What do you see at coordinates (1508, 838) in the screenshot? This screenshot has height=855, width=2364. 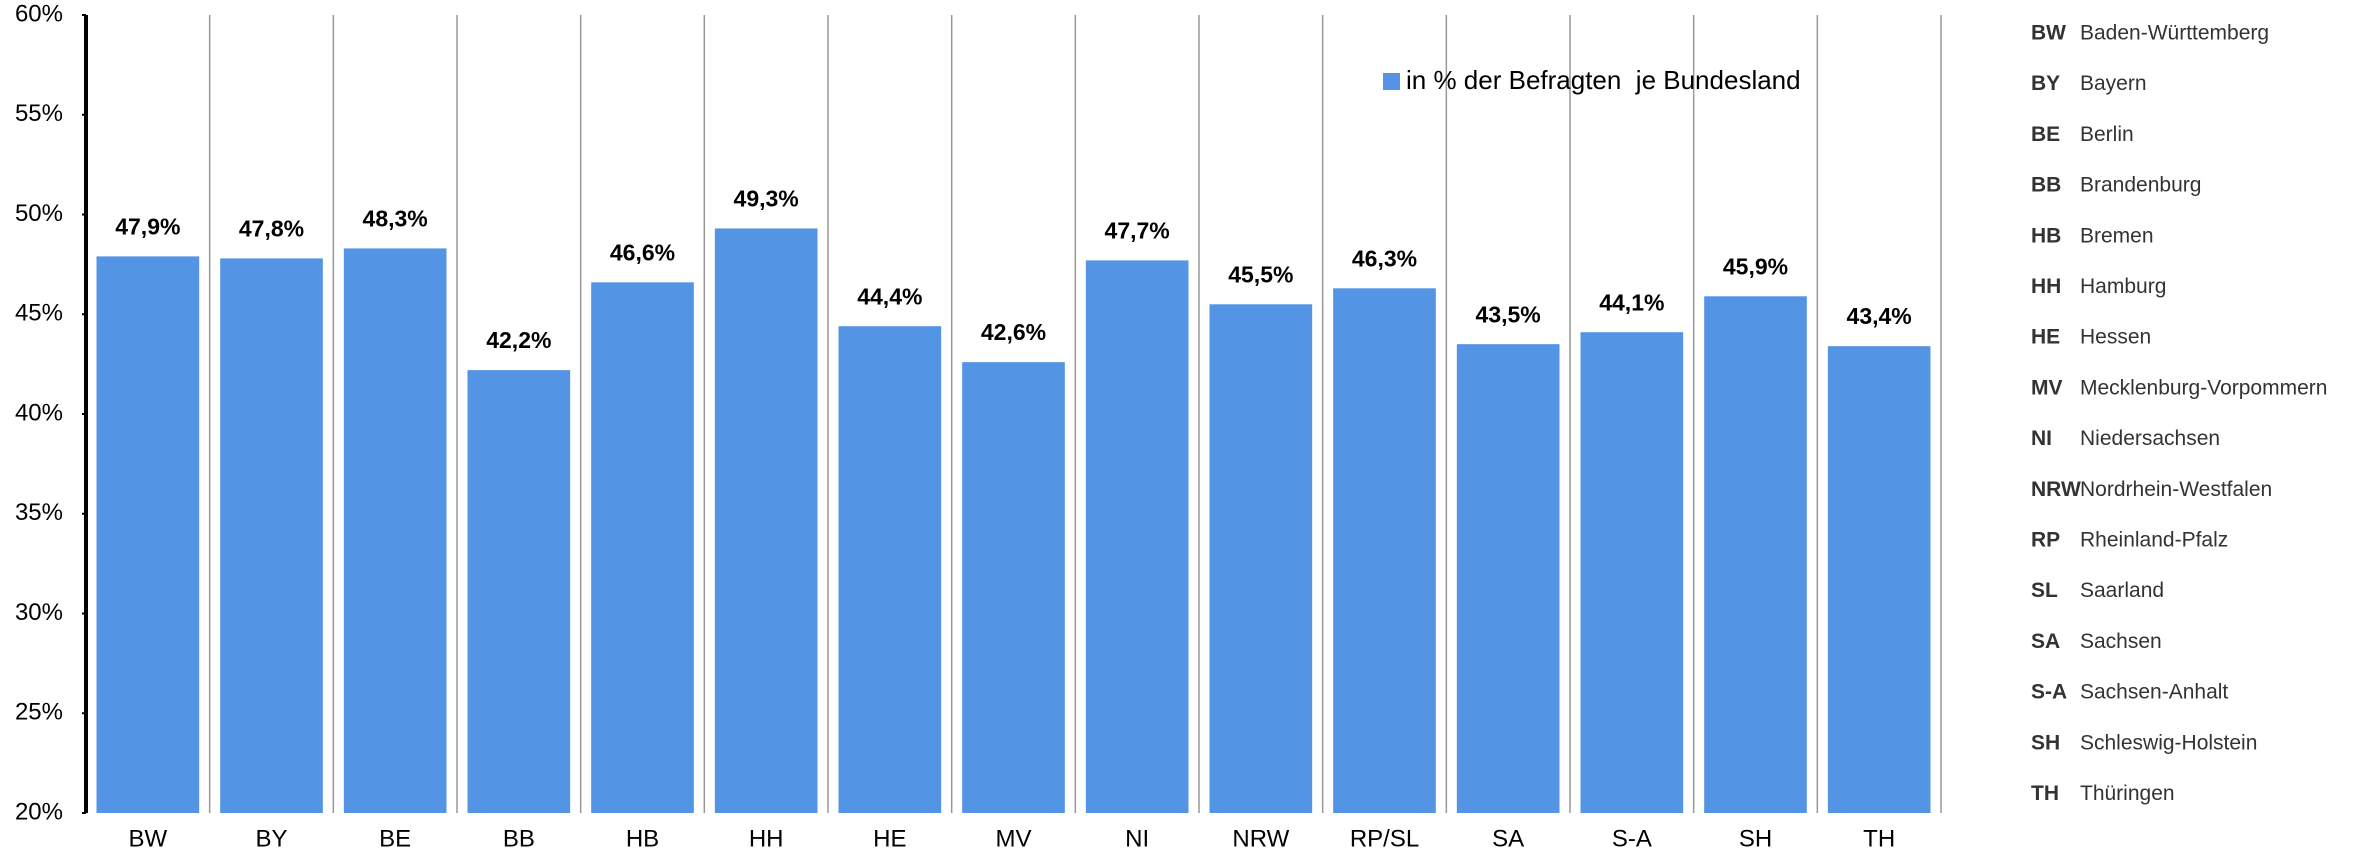 I see `x-tick-label: SA` at bounding box center [1508, 838].